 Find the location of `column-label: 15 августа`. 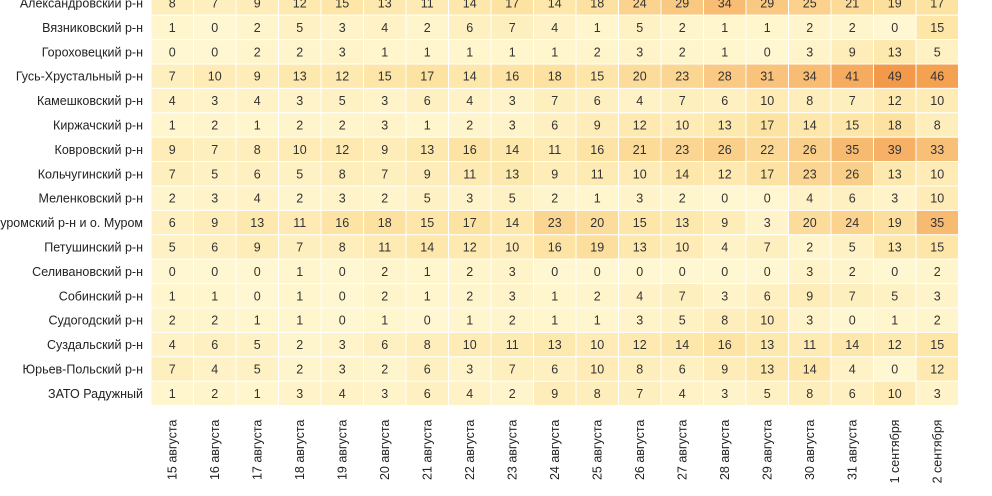

column-label: 15 августа is located at coordinates (172, 450).